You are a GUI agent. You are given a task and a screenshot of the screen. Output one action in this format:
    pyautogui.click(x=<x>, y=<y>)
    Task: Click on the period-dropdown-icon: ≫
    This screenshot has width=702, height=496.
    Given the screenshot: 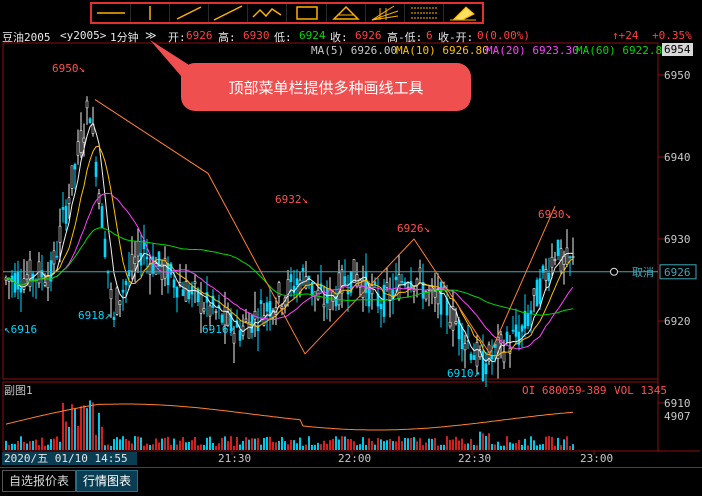 What is the action you would take?
    pyautogui.click(x=151, y=35)
    